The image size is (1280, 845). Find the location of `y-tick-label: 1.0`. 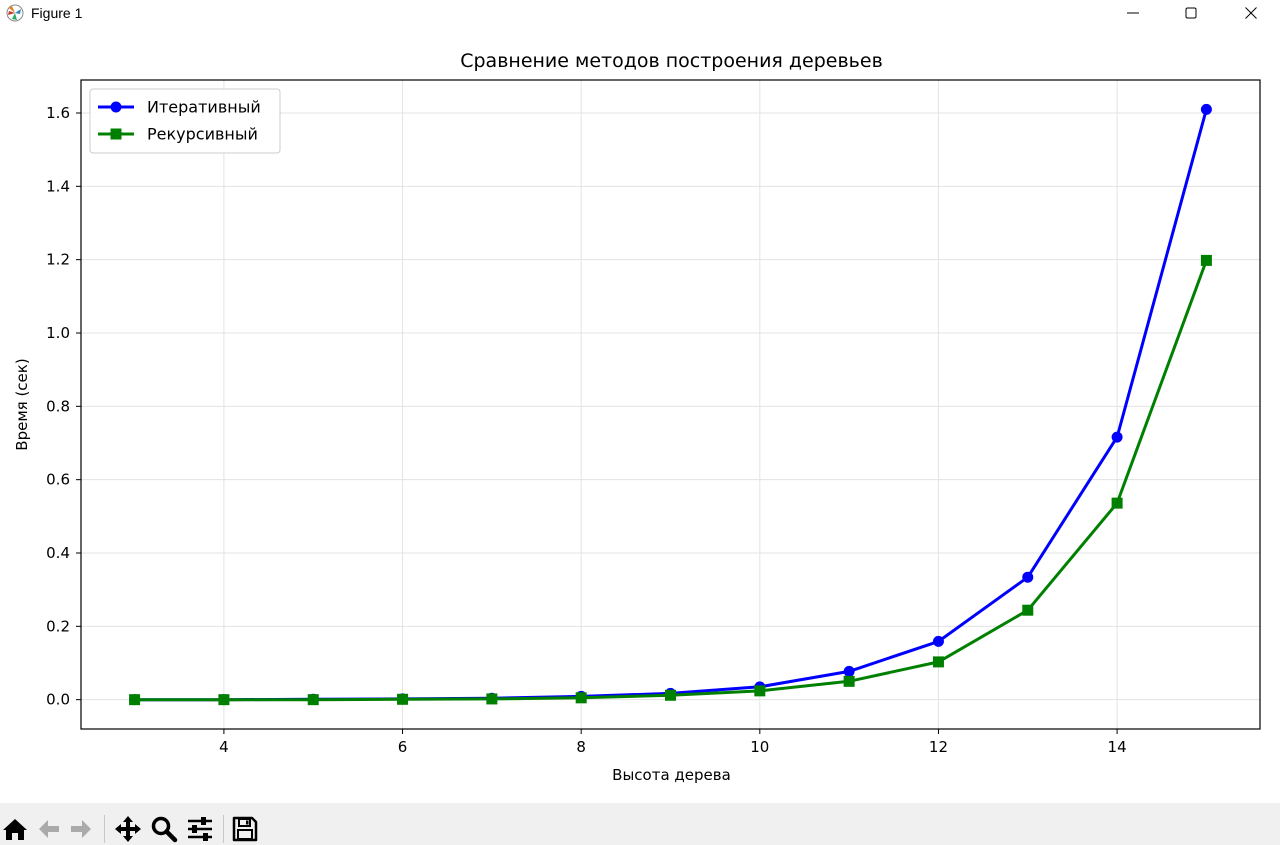

y-tick-label: 1.0 is located at coordinates (58, 333).